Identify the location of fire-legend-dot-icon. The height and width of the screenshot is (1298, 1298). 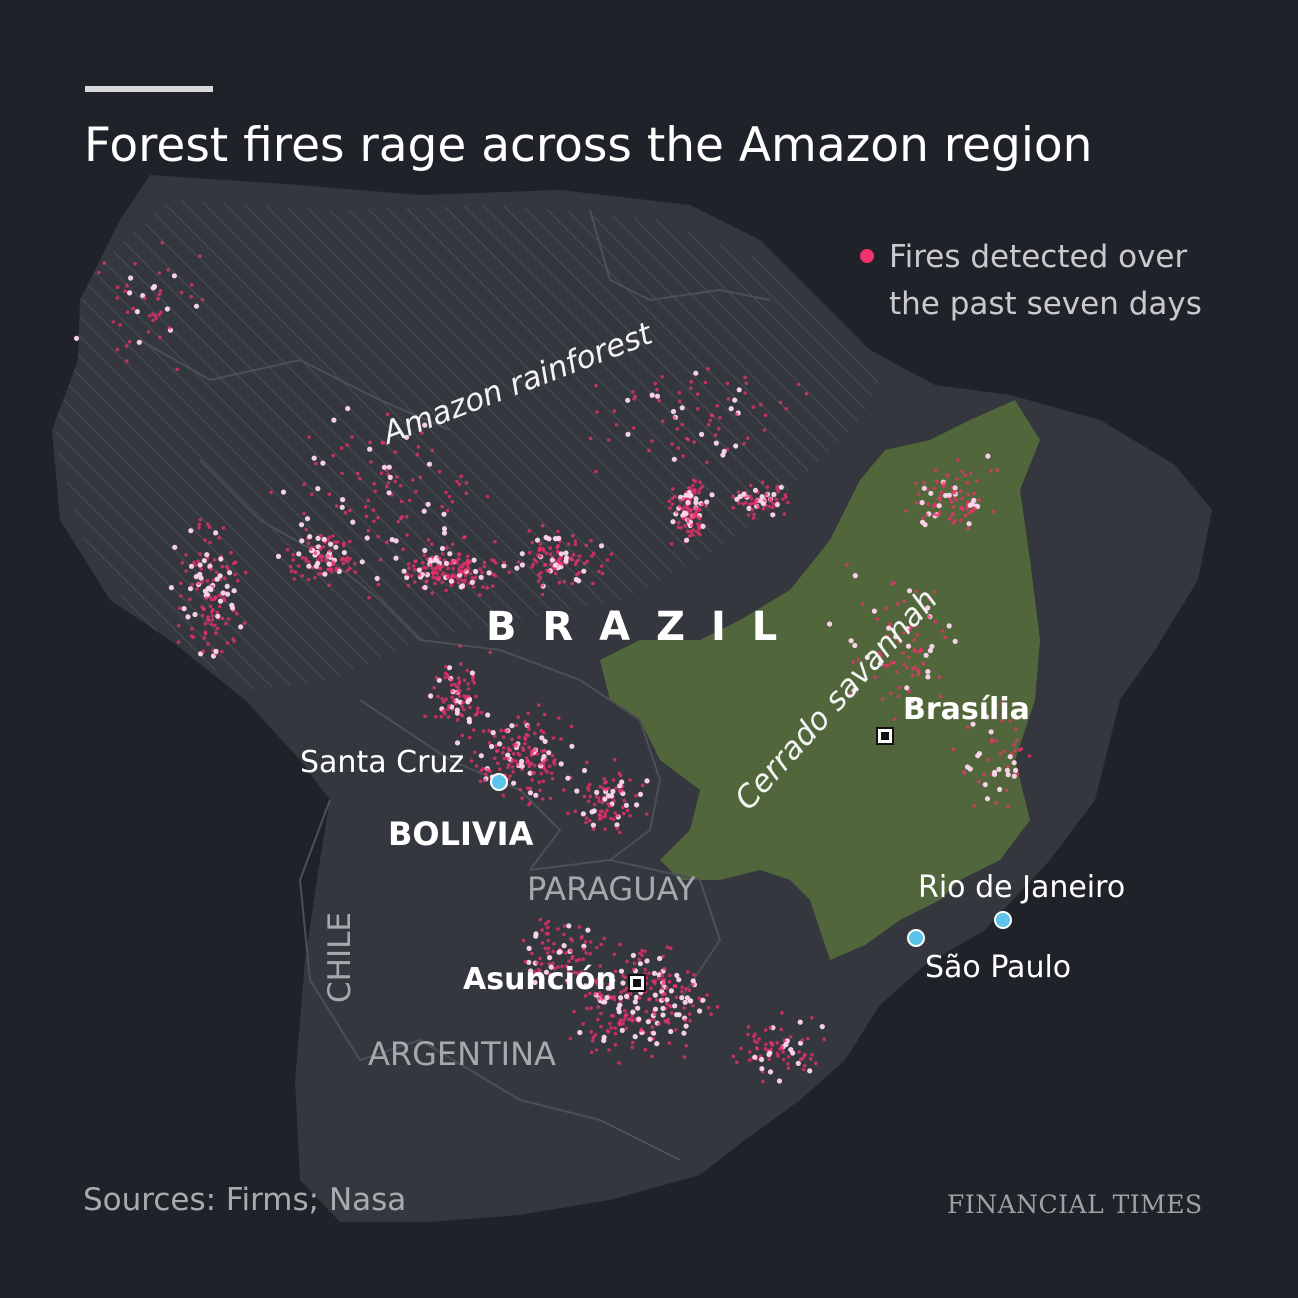
(867, 256).